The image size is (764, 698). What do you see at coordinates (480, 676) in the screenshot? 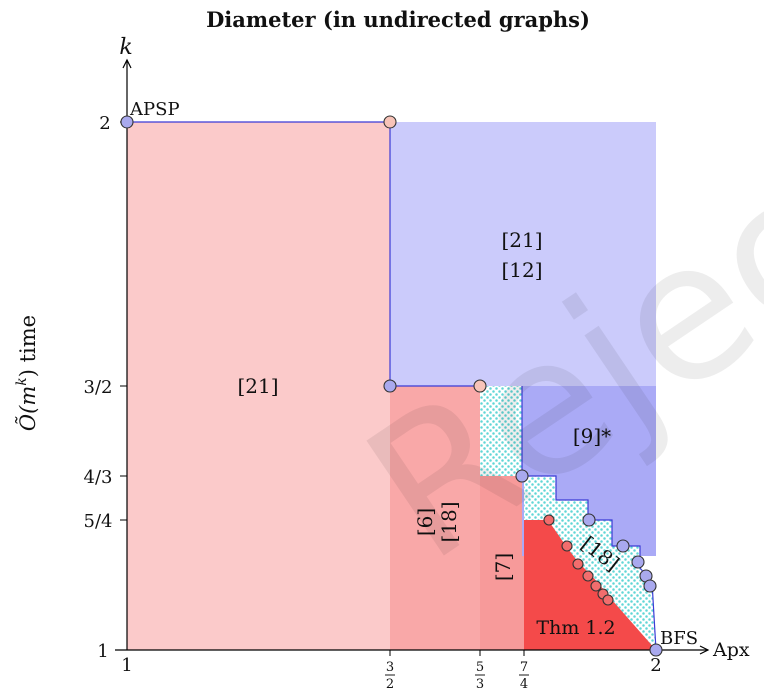
I see `x-tick-5-3: 5 3` at bounding box center [480, 676].